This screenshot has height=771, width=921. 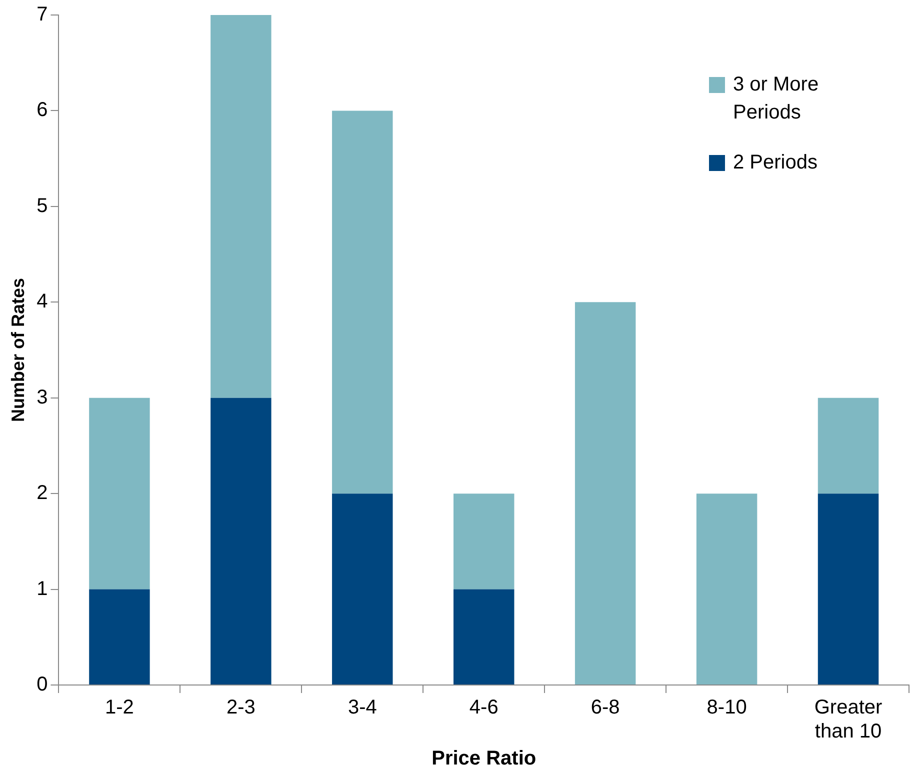 What do you see at coordinates (775, 163) in the screenshot?
I see `legend-label: 2 Periods` at bounding box center [775, 163].